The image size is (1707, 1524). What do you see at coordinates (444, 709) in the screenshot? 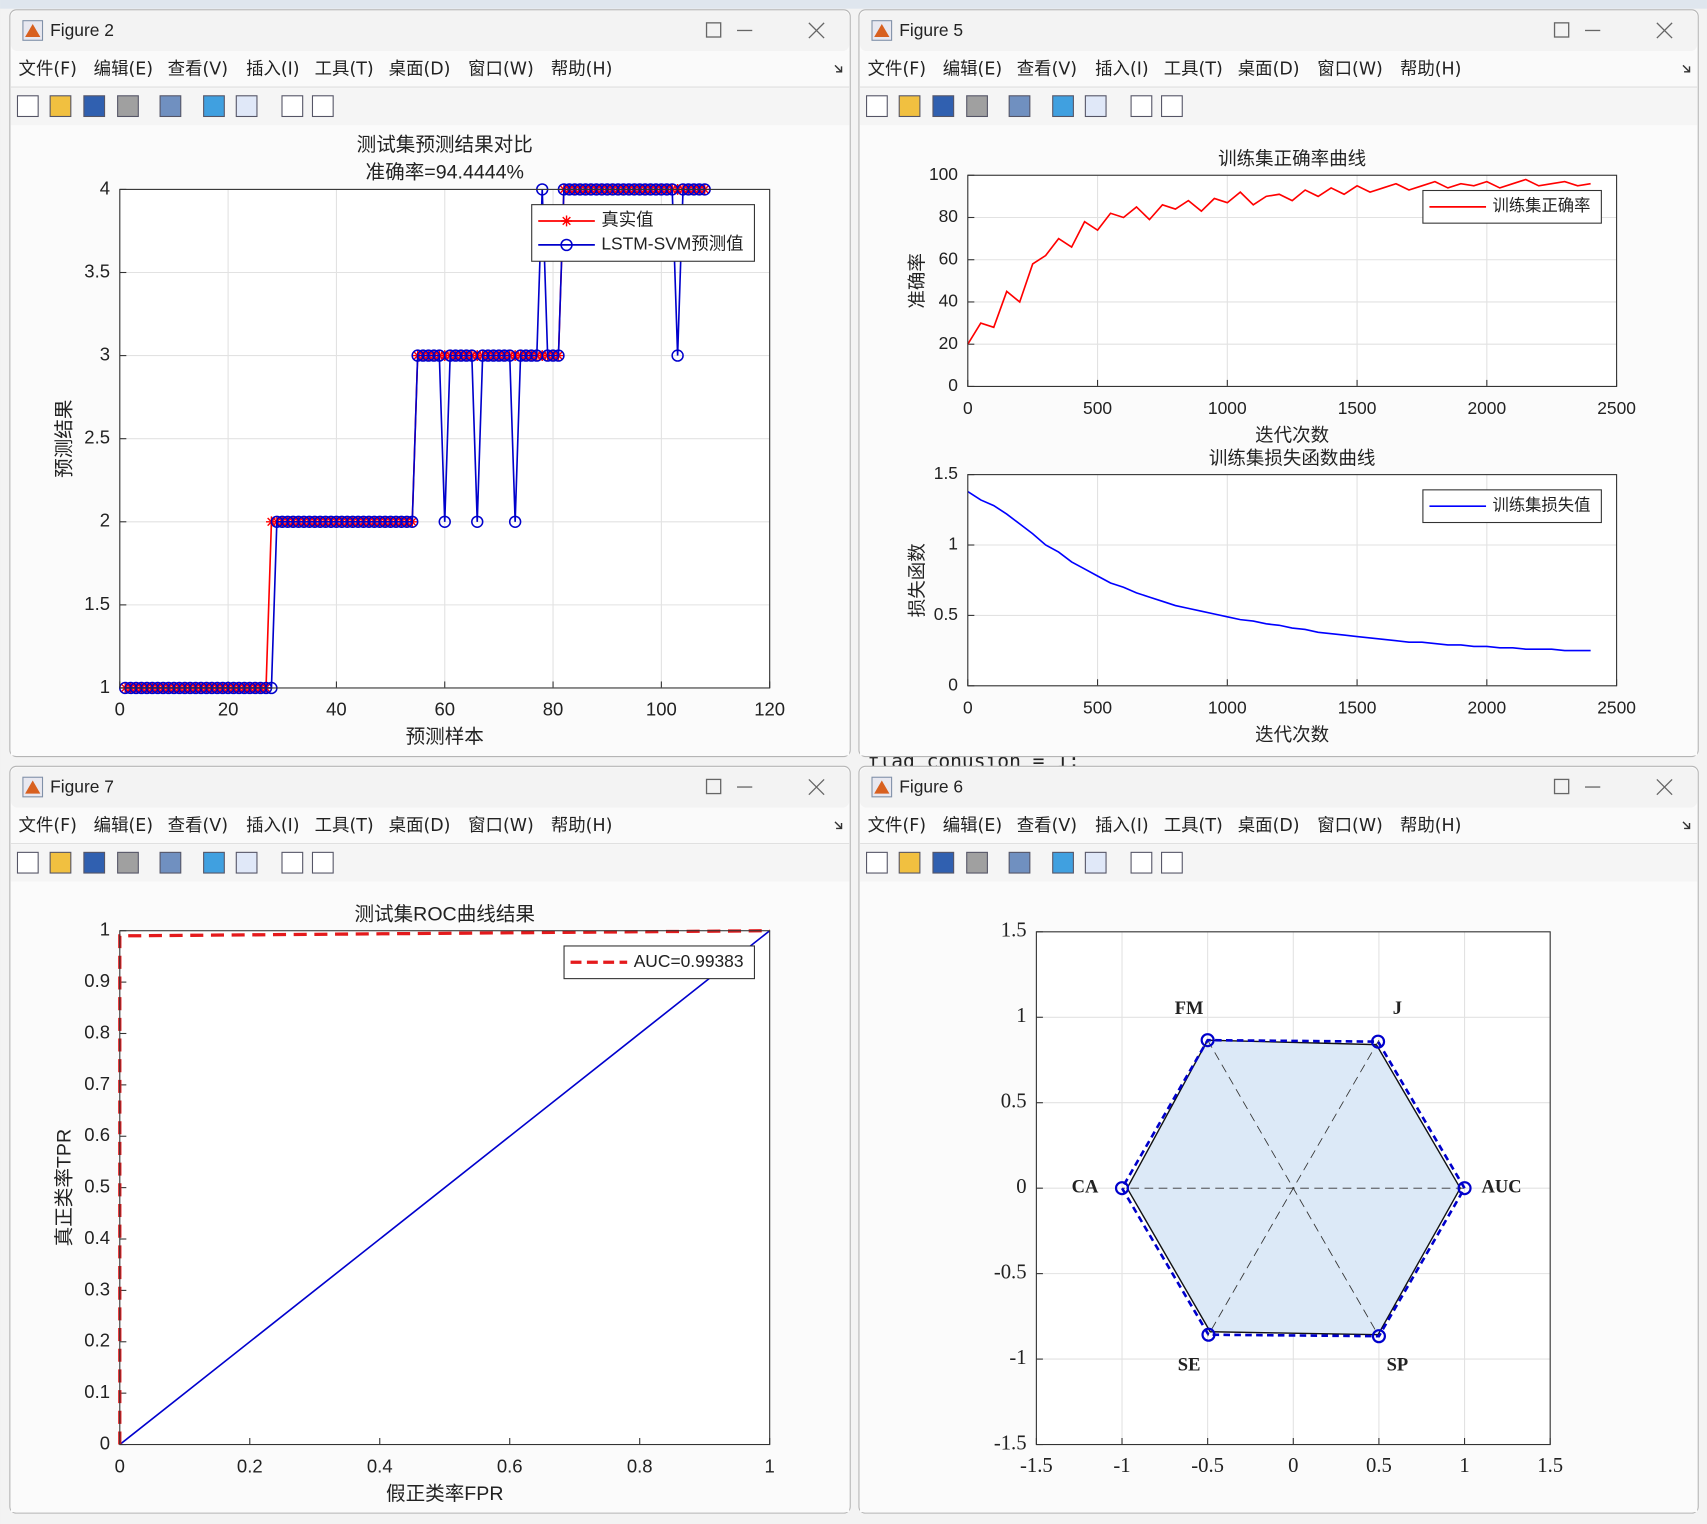
I see `x-tick-label: 60` at bounding box center [444, 709].